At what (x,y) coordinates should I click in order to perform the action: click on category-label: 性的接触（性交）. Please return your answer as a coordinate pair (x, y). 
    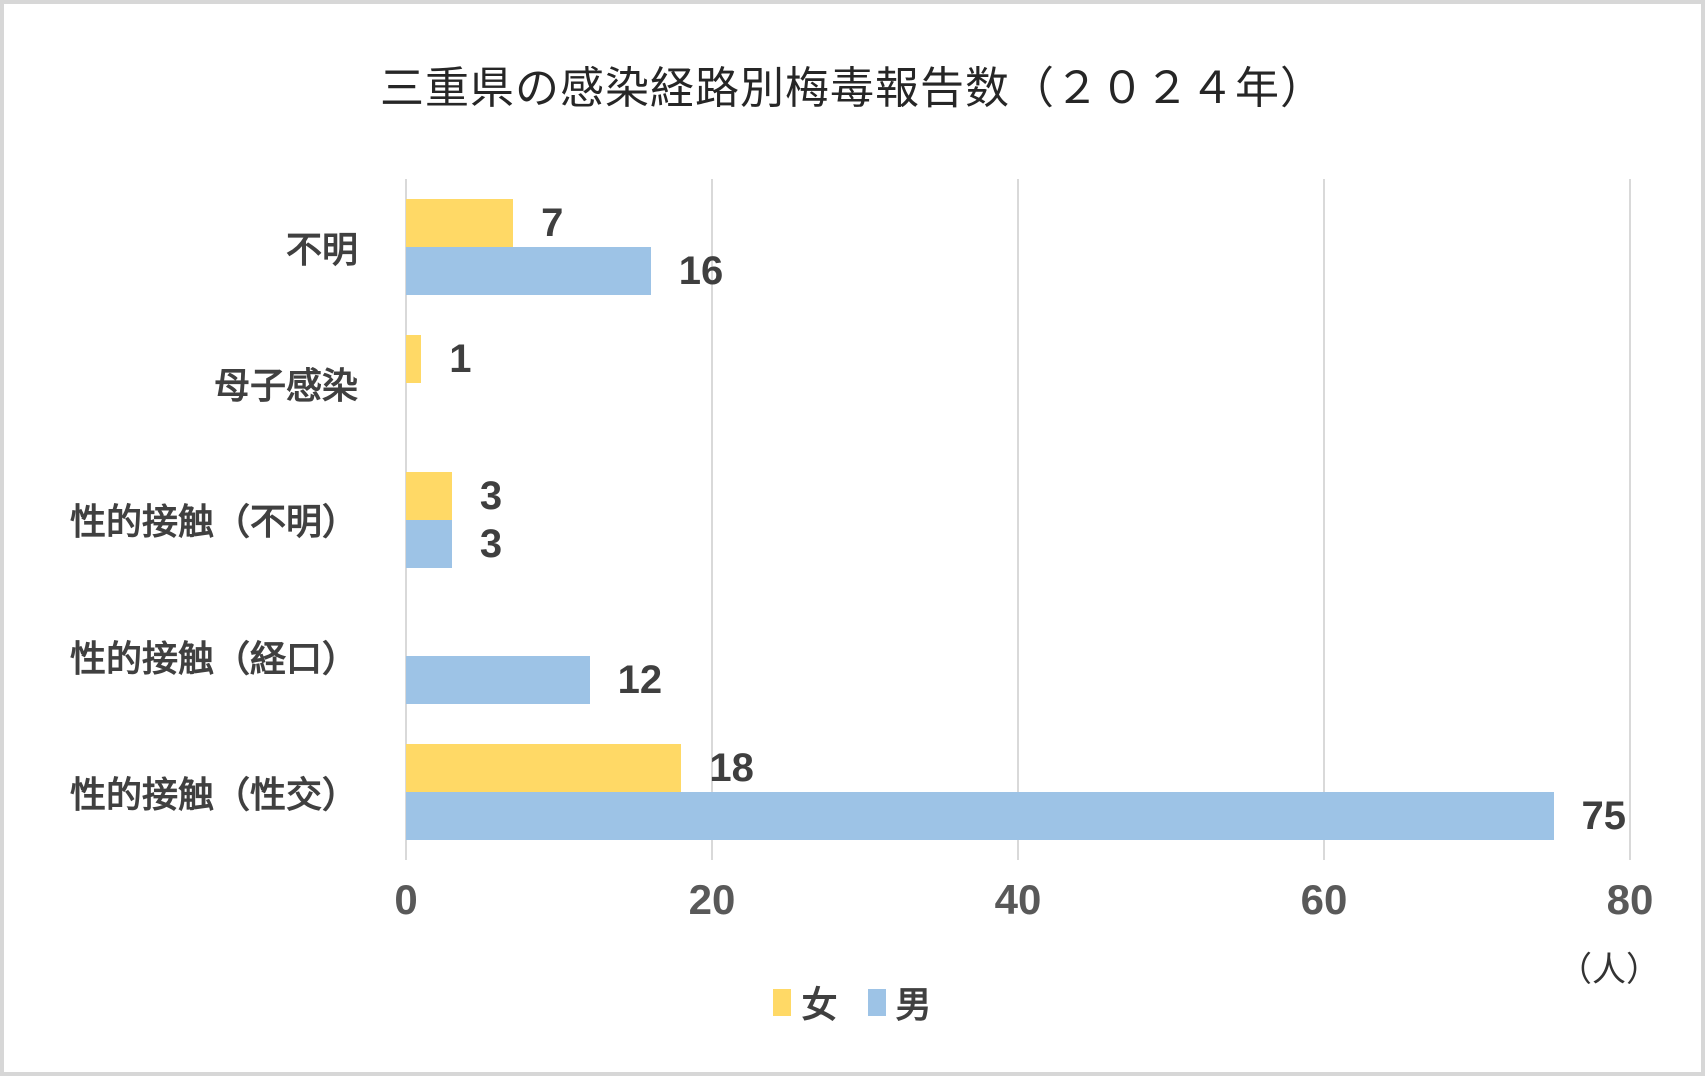
    Looking at the image, I should click on (213, 794).